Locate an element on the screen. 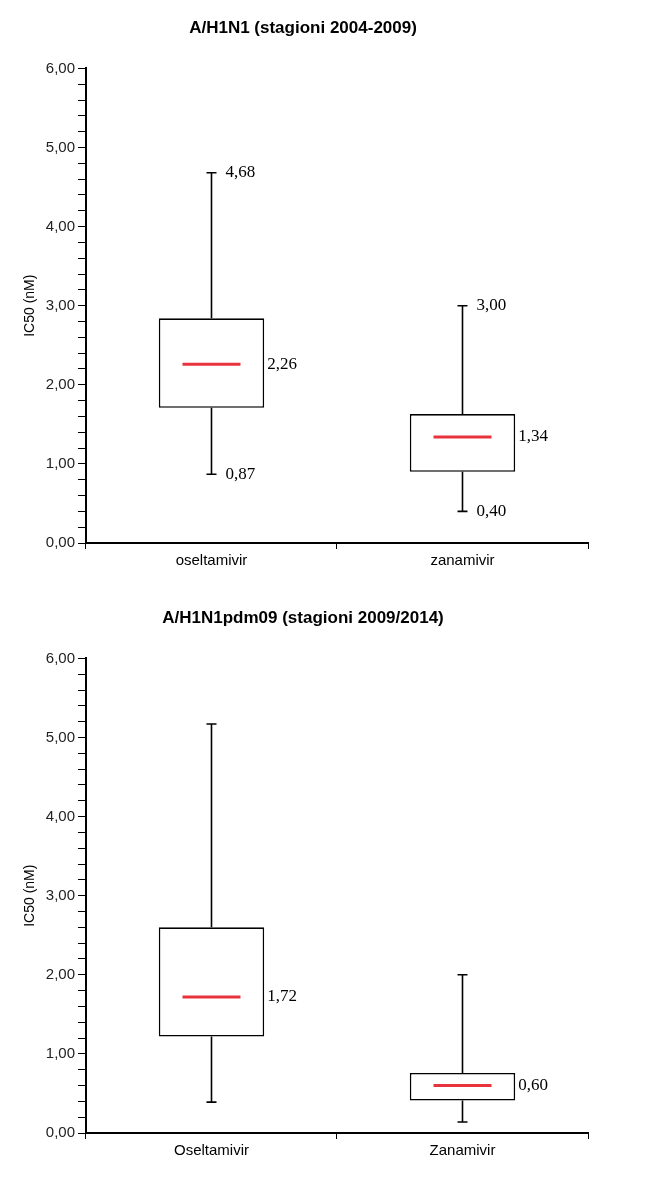 The image size is (654, 1191). annotation: 0,87 is located at coordinates (240, 473).